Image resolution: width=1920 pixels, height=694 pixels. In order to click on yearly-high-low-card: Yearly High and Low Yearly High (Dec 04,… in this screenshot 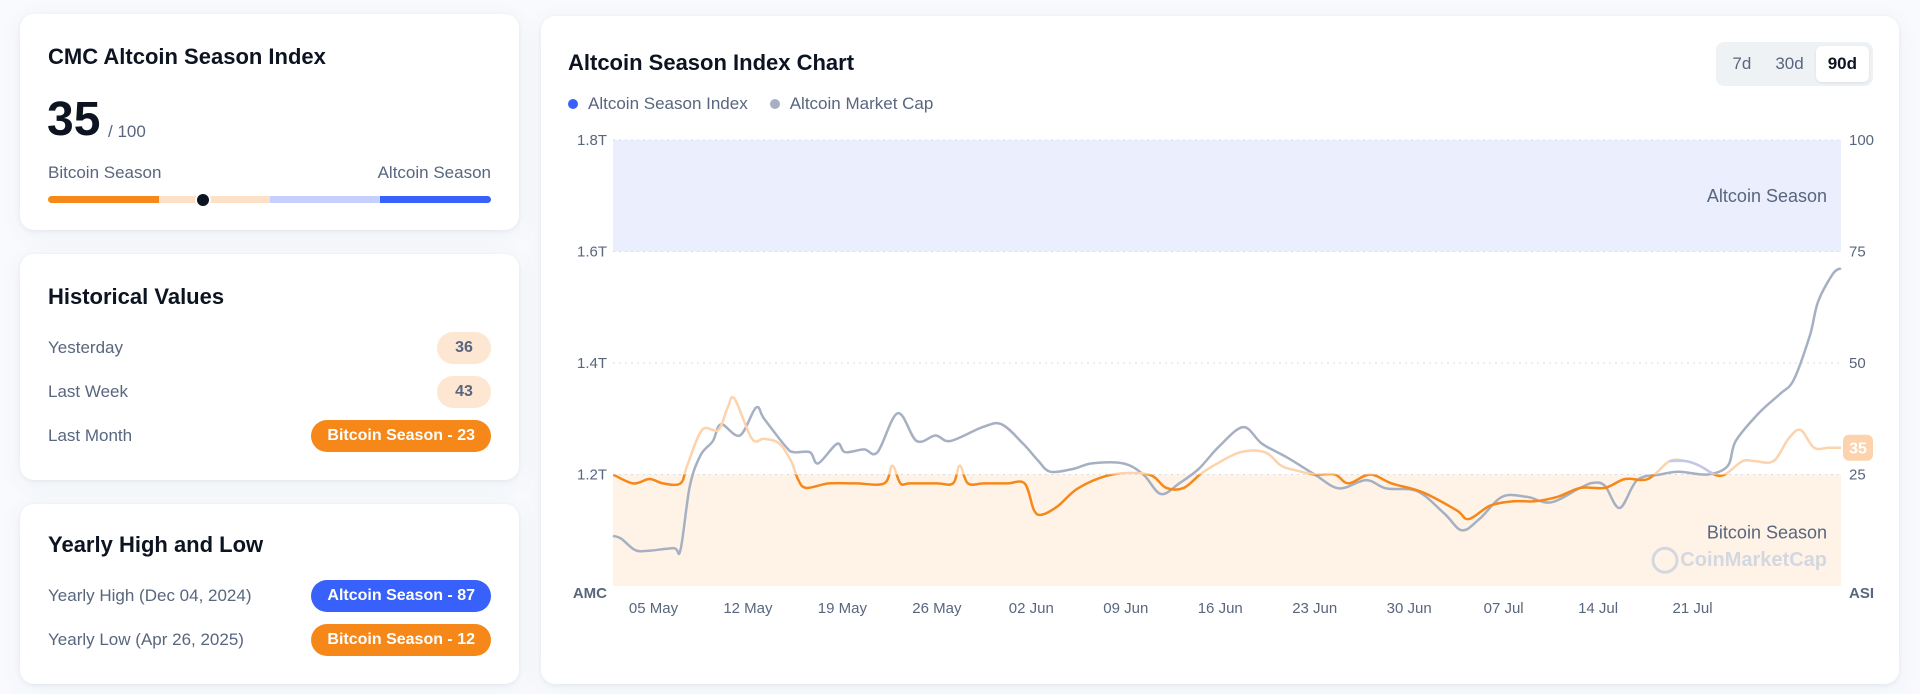, I will do `click(269, 594)`.